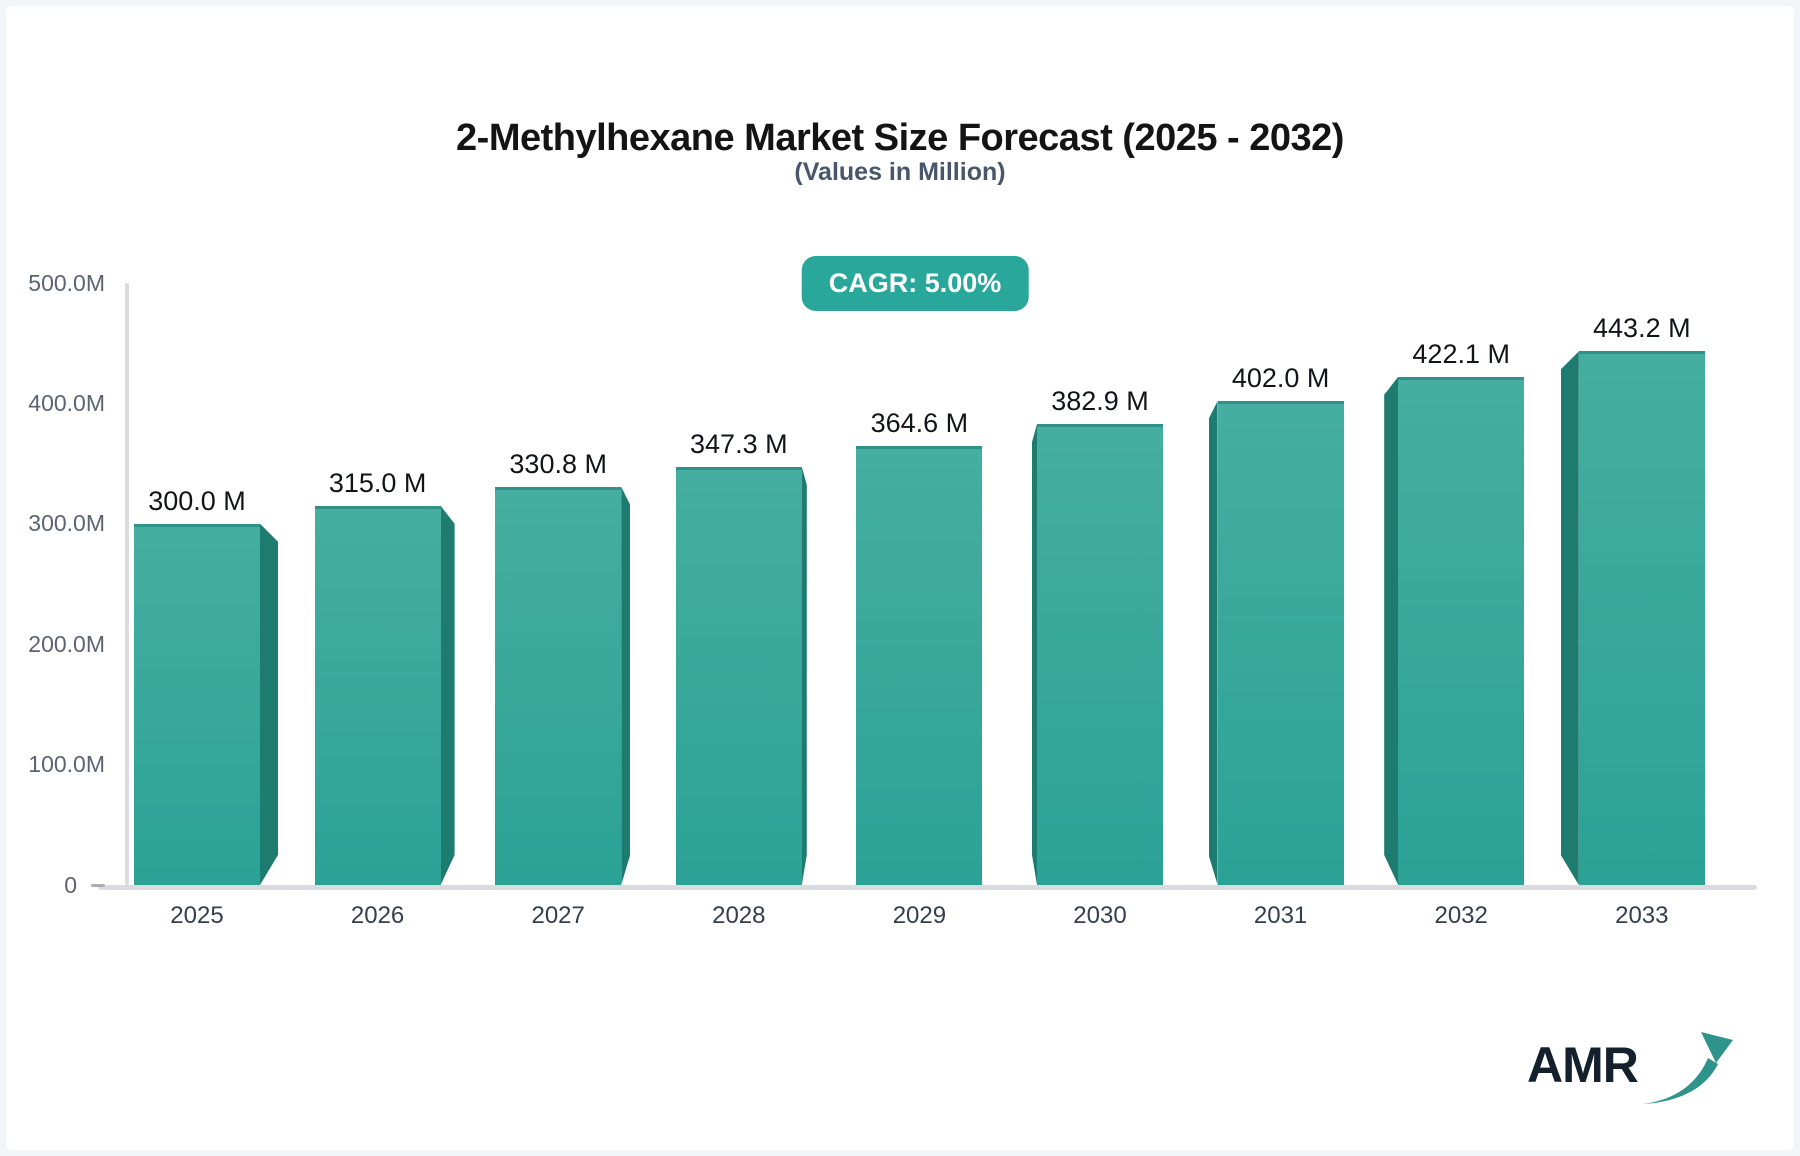  I want to click on y-axis-tick-label: 300.0M, so click(52, 524).